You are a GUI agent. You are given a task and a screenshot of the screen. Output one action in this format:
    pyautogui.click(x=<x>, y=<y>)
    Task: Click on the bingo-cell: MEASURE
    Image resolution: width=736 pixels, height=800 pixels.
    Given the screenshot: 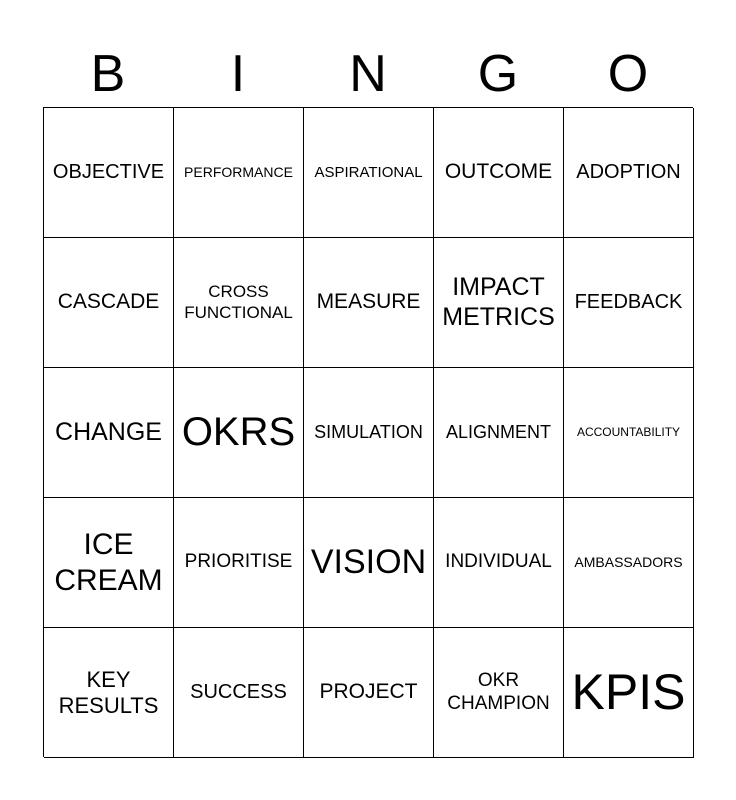 What is the action you would take?
    pyautogui.click(x=369, y=303)
    